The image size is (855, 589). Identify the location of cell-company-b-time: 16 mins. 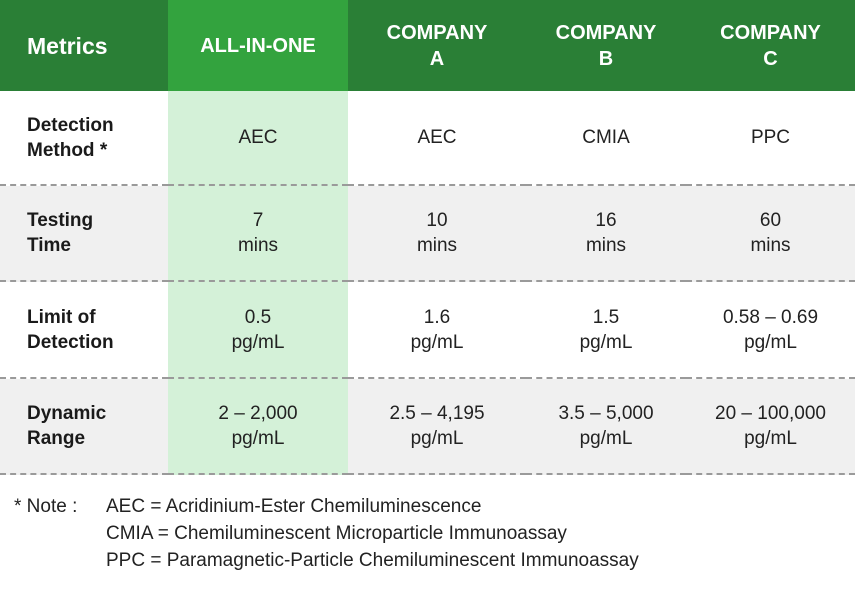
(606, 234).